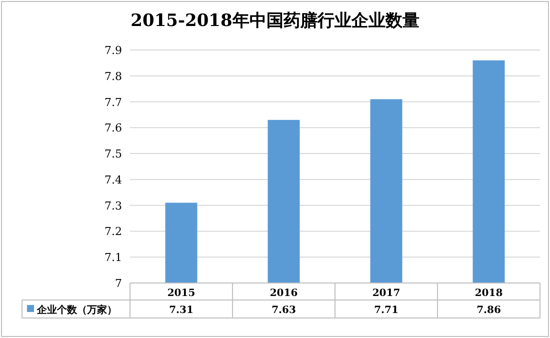  What do you see at coordinates (113, 102) in the screenshot?
I see `y-tick-label: 7.7` at bounding box center [113, 102].